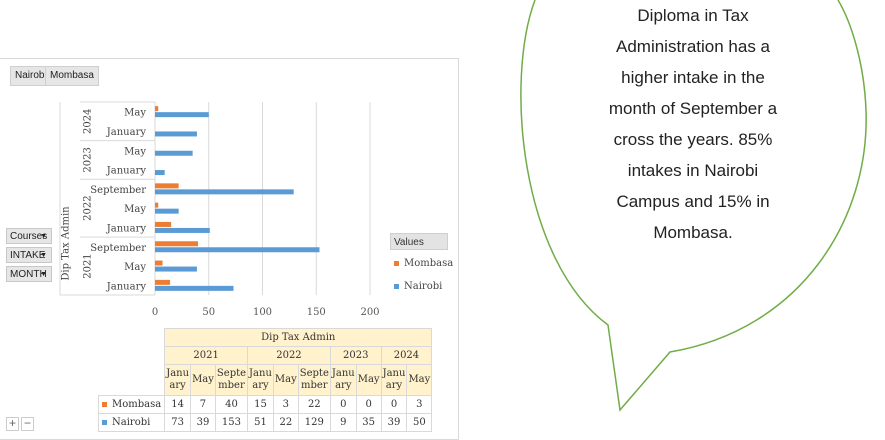 This screenshot has height=440, width=885. What do you see at coordinates (29, 274) in the screenshot?
I see `row-field-month: MONTH ▼` at bounding box center [29, 274].